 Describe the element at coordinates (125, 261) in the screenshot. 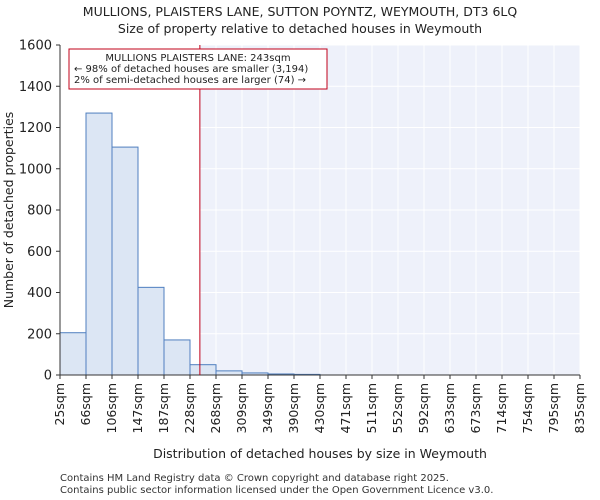

I see `bar-106sqm` at that location.